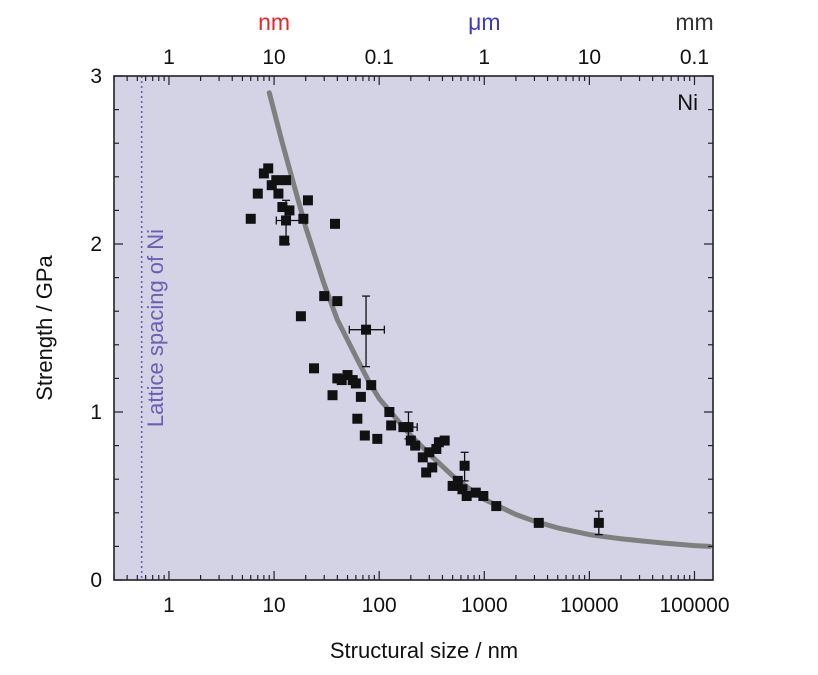  What do you see at coordinates (155, 328) in the screenshot?
I see `lattice-spacing-label: Lattice spacing of Ni` at bounding box center [155, 328].